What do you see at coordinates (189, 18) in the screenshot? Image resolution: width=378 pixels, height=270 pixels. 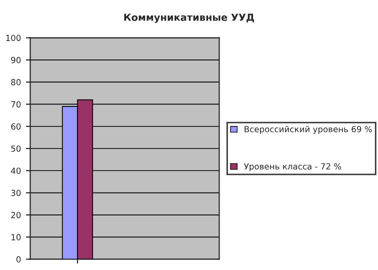 I see `chart-title: Коммуникативные УУД` at bounding box center [189, 18].